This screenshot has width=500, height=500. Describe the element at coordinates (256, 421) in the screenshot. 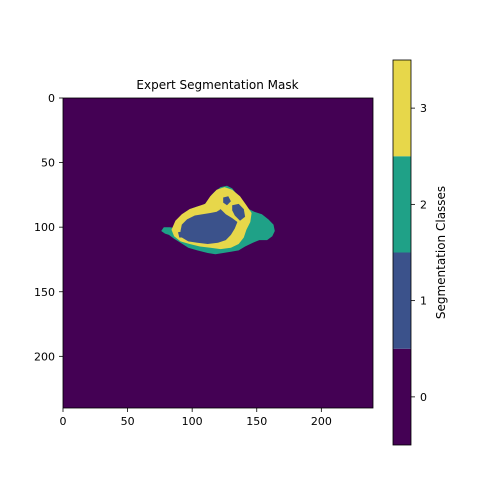

I see `x-tick-label: 150` at that location.